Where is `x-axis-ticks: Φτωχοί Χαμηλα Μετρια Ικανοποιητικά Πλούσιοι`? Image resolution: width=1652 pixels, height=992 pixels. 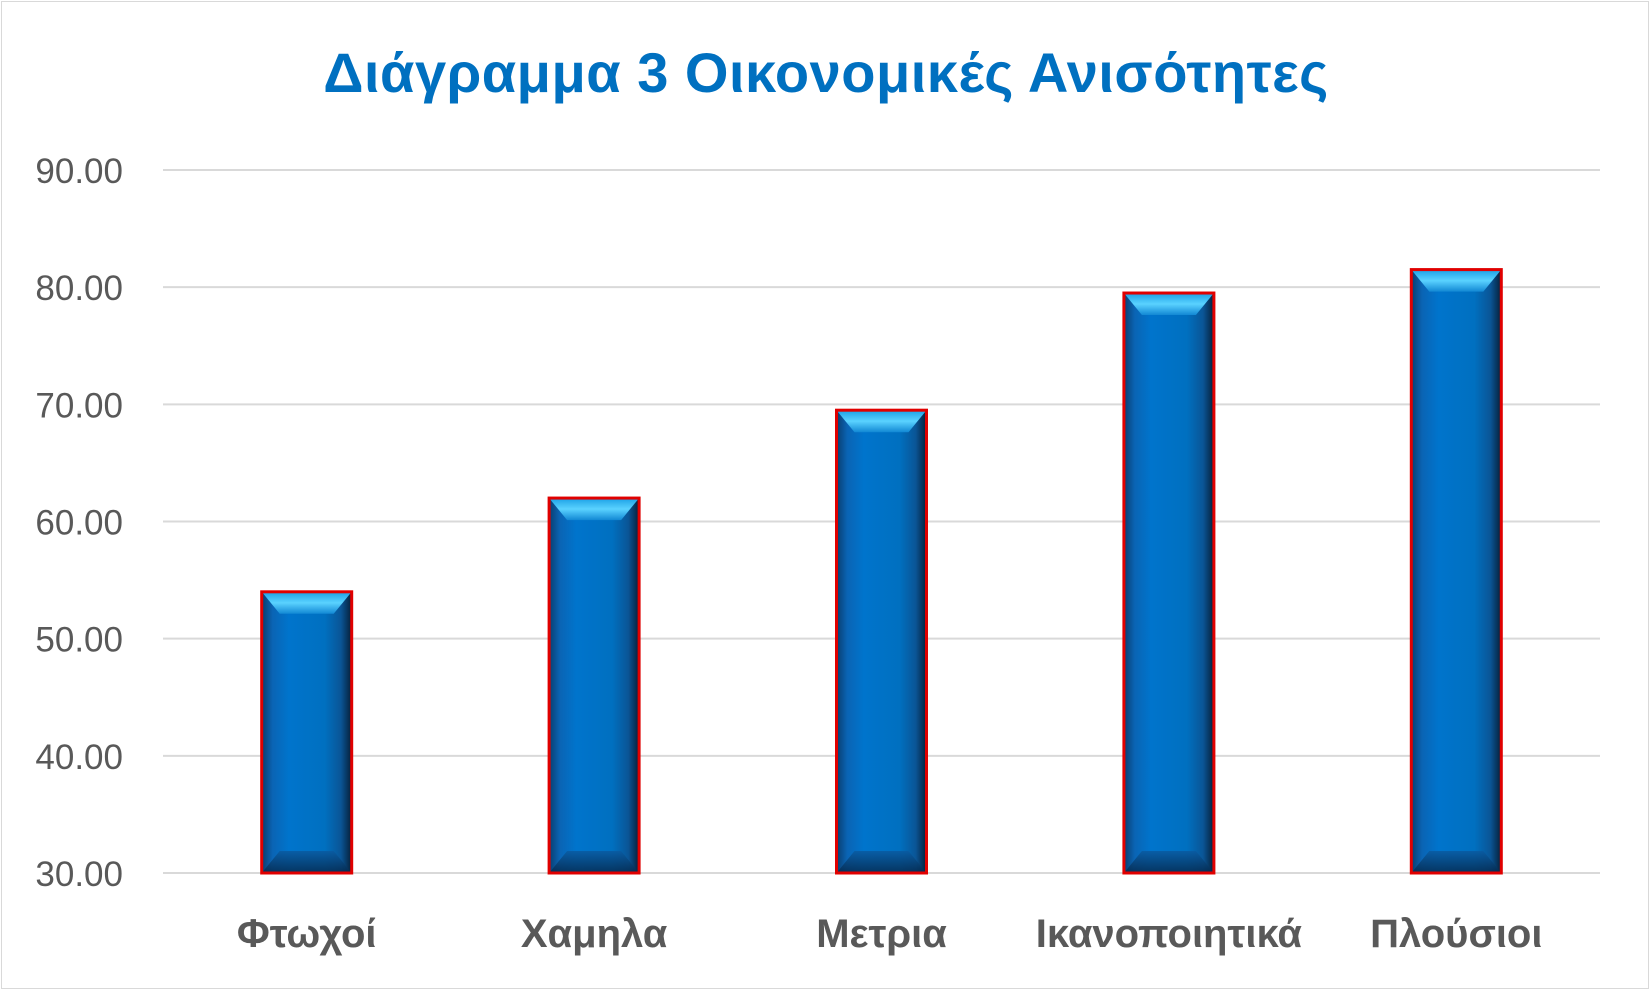 x-axis-ticks: Φτωχοί Χαμηλα Μετρια Ικανοποιητικά Πλούσιοι is located at coordinates (890, 934).